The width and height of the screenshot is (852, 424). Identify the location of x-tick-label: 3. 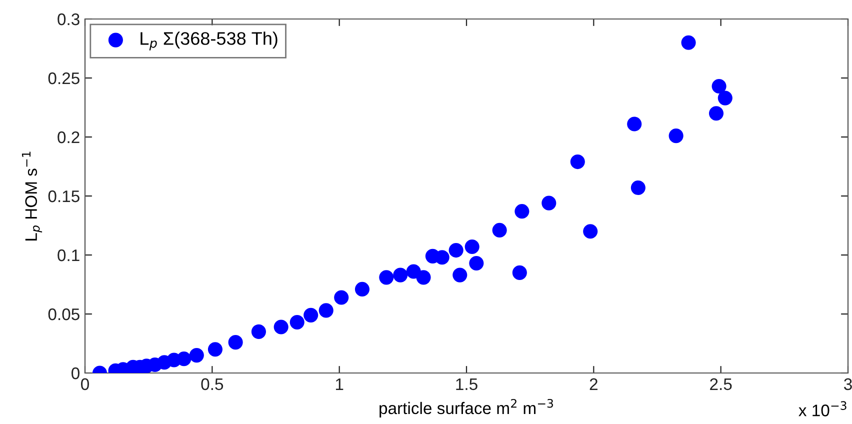
(848, 384).